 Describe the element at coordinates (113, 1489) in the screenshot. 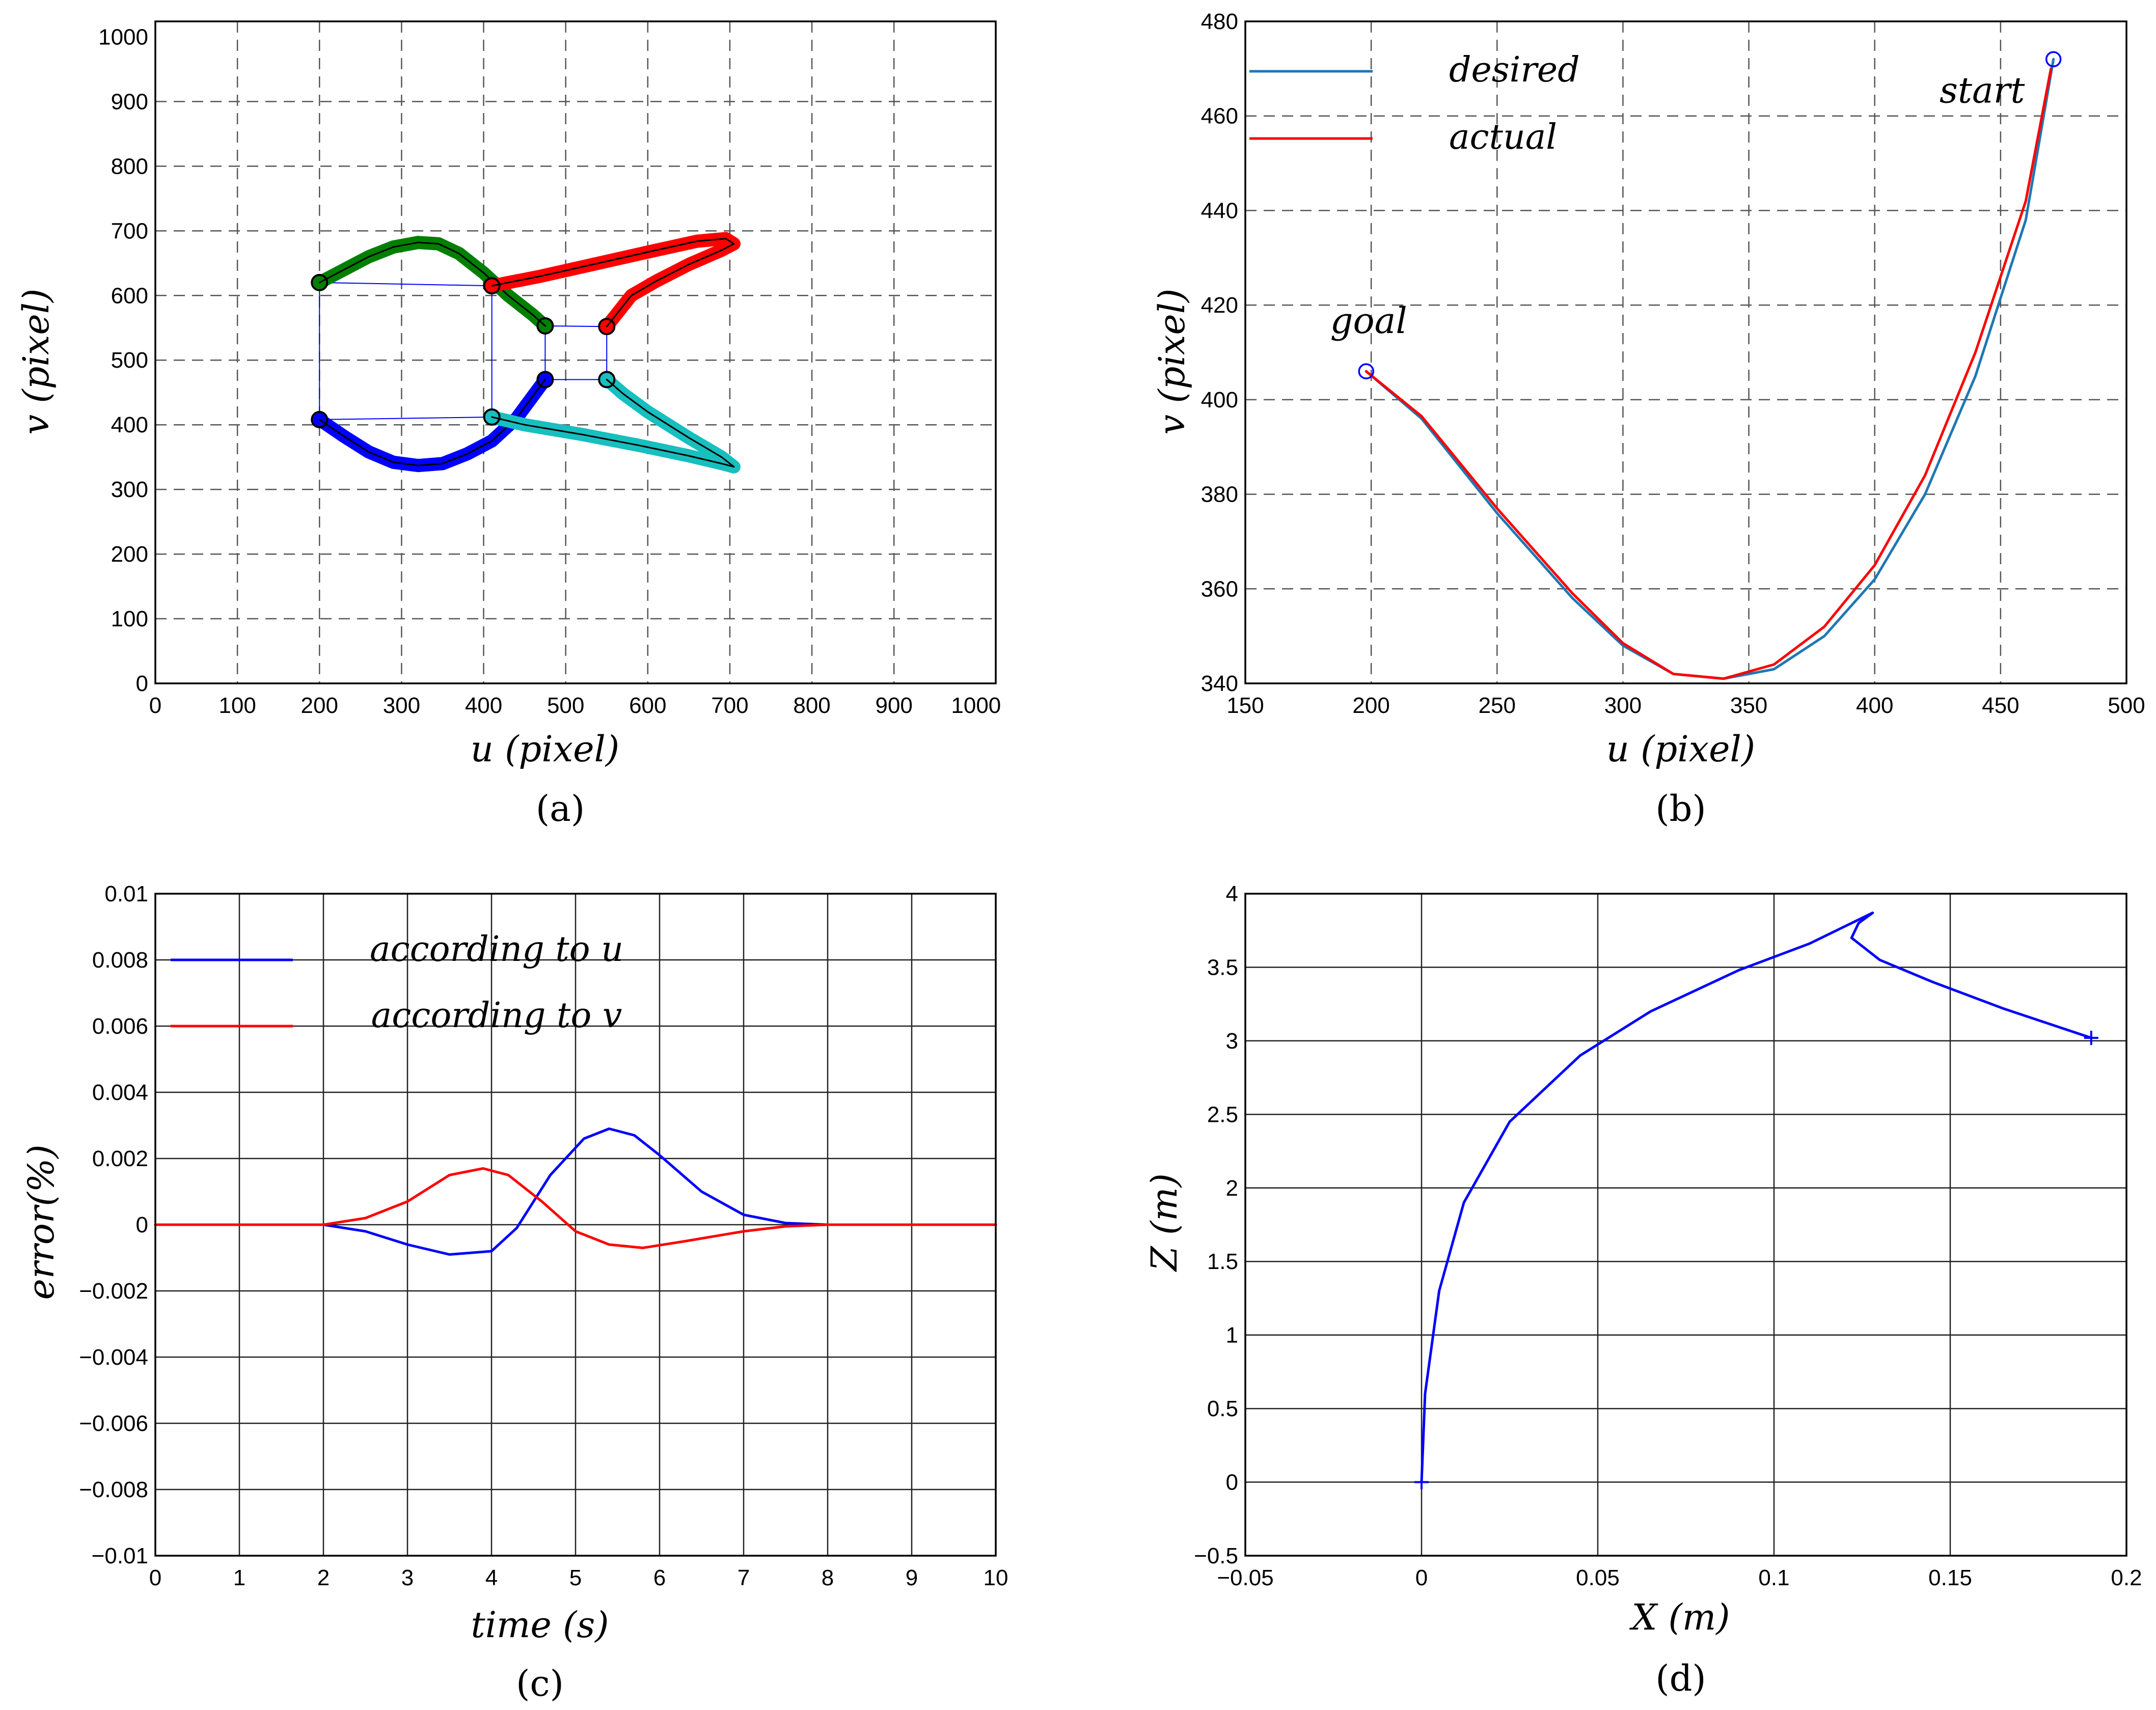

I see `y-tick-label: −0.008` at that location.